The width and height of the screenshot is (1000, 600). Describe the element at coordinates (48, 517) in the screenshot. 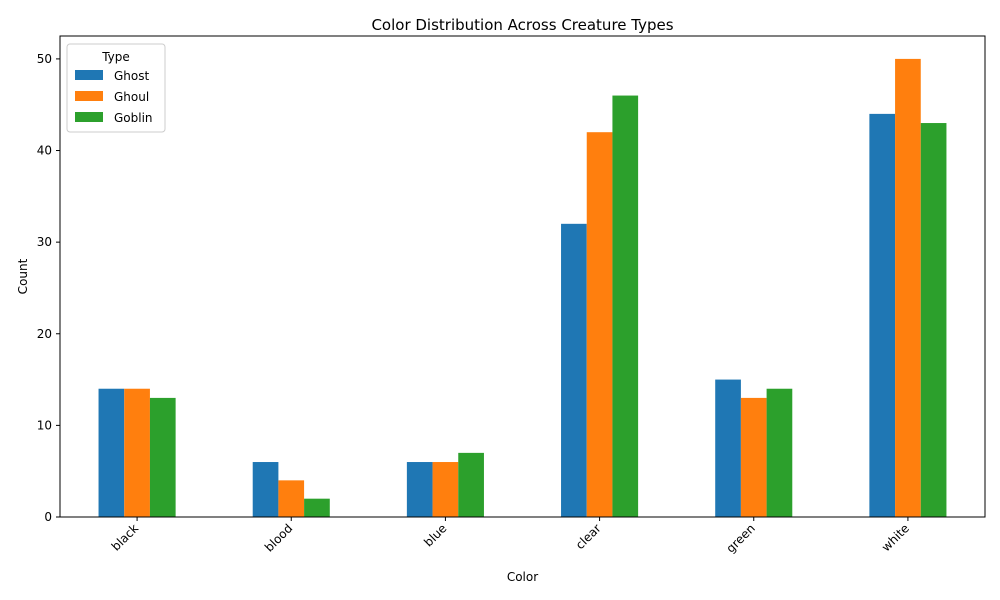

I see `y-tick-label: 0` at that location.